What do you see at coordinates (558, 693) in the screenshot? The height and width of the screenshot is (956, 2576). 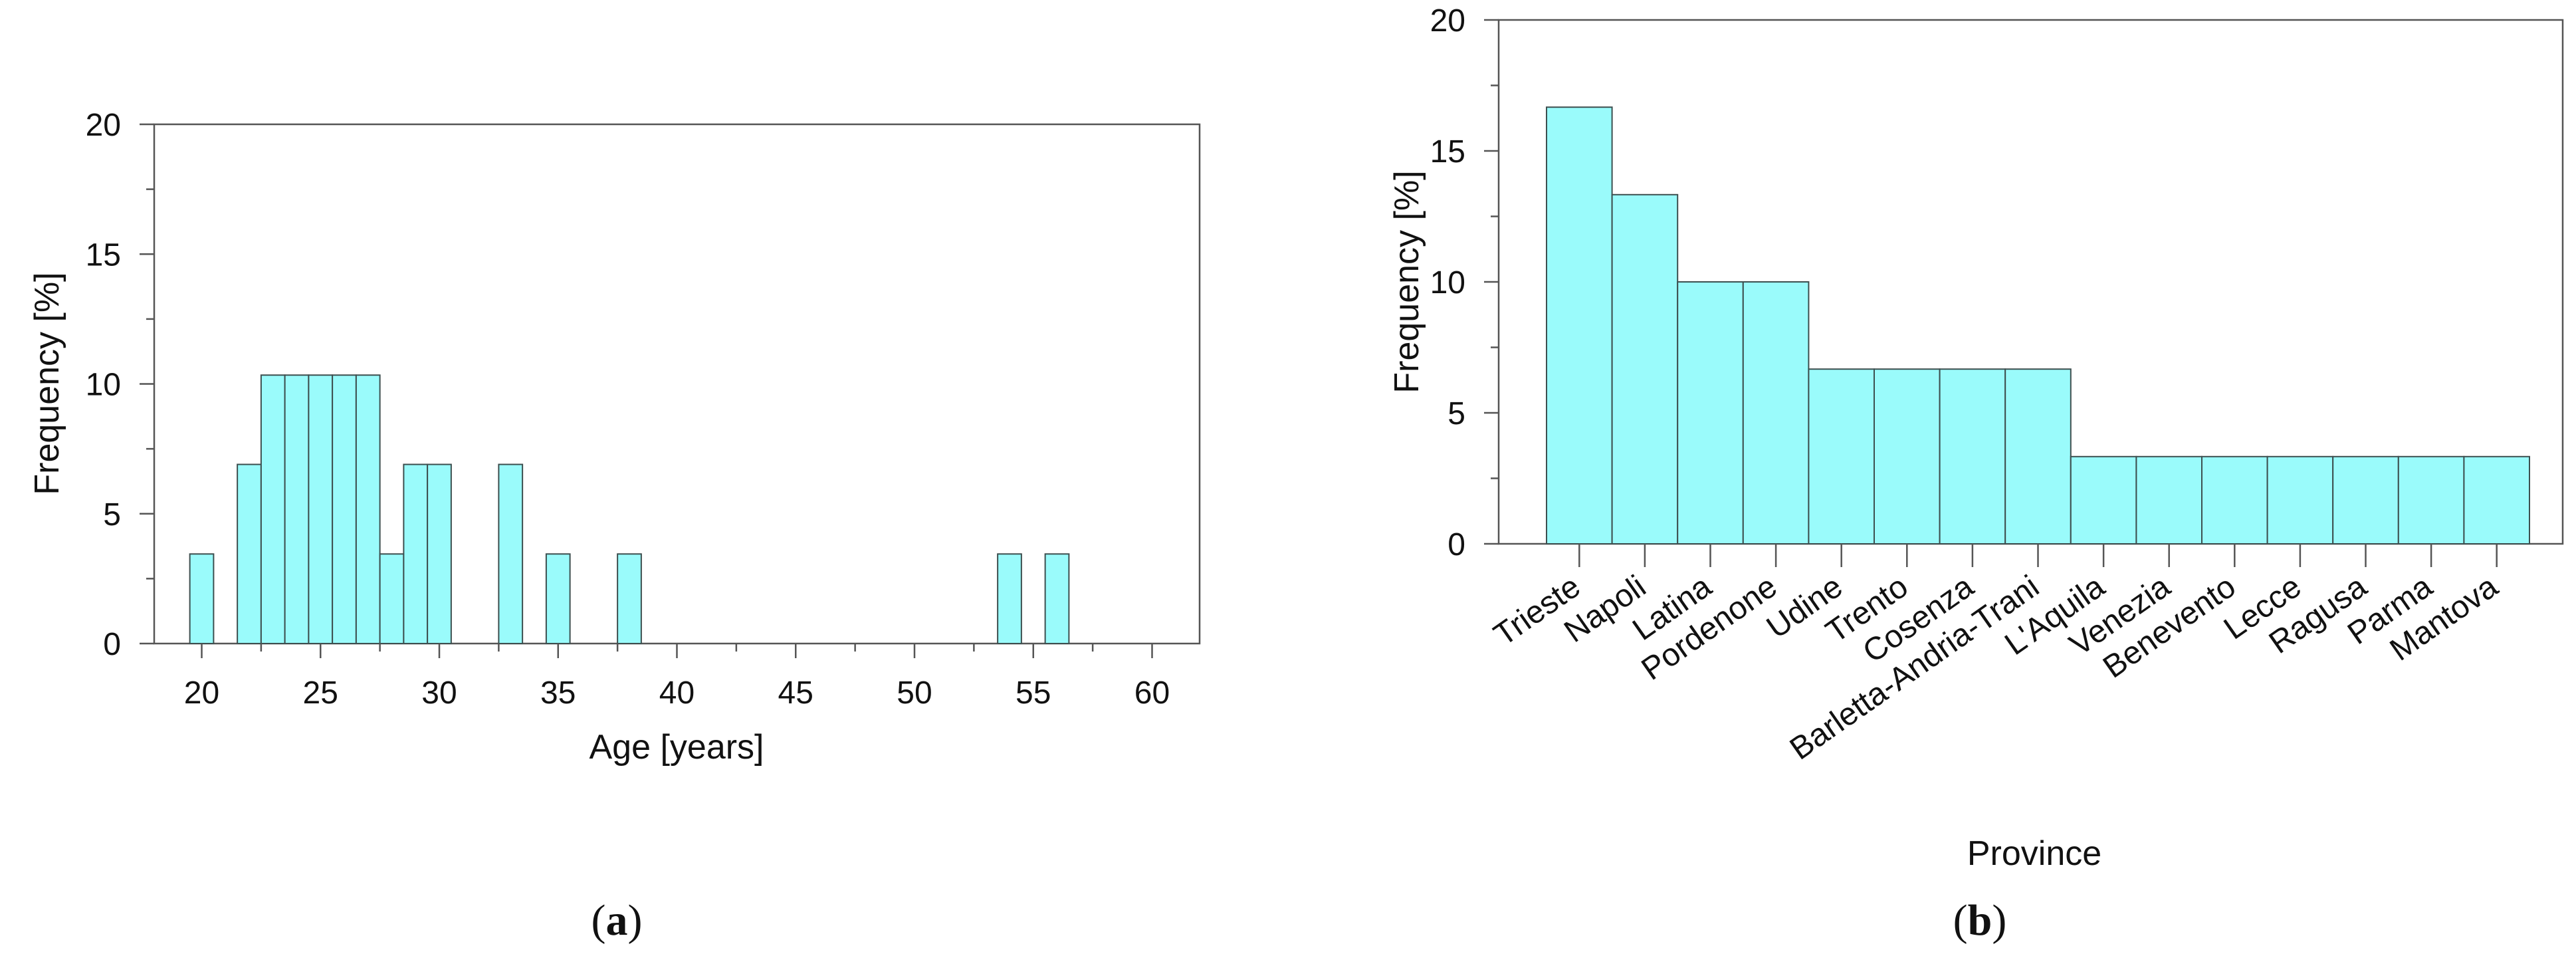 I see `x-tick-label: 35` at bounding box center [558, 693].